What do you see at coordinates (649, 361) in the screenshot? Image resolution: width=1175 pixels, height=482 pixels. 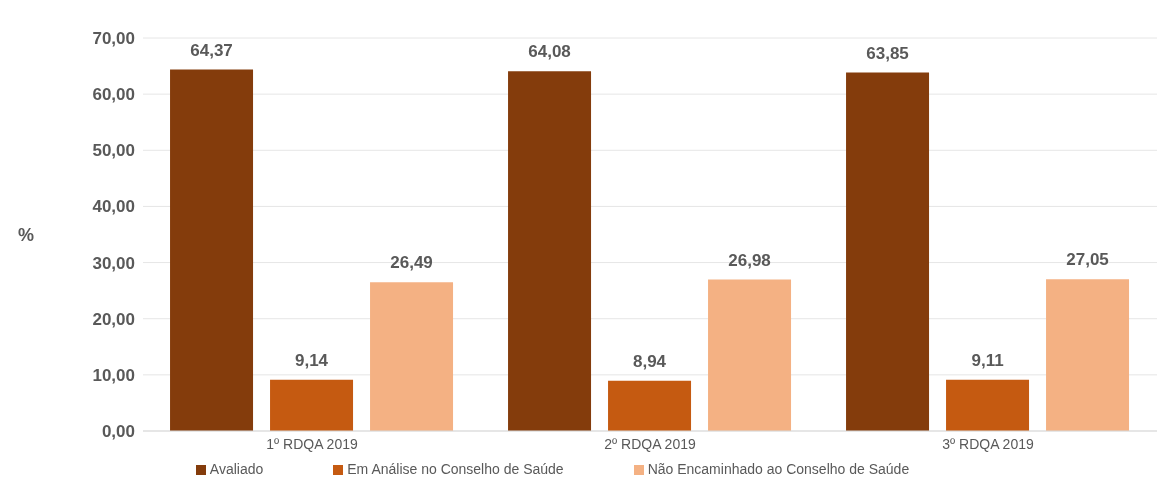 I see `data-label: 8,94` at bounding box center [649, 361].